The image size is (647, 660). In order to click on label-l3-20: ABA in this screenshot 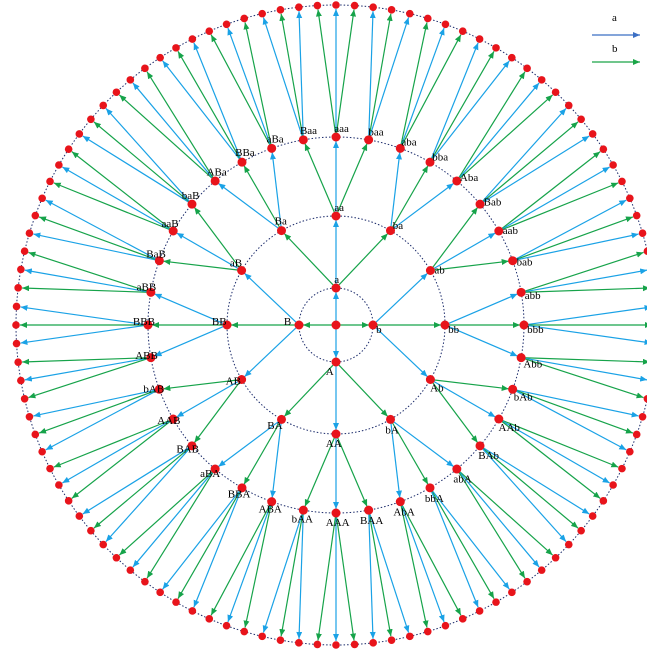, I will do `click(270, 510)`.